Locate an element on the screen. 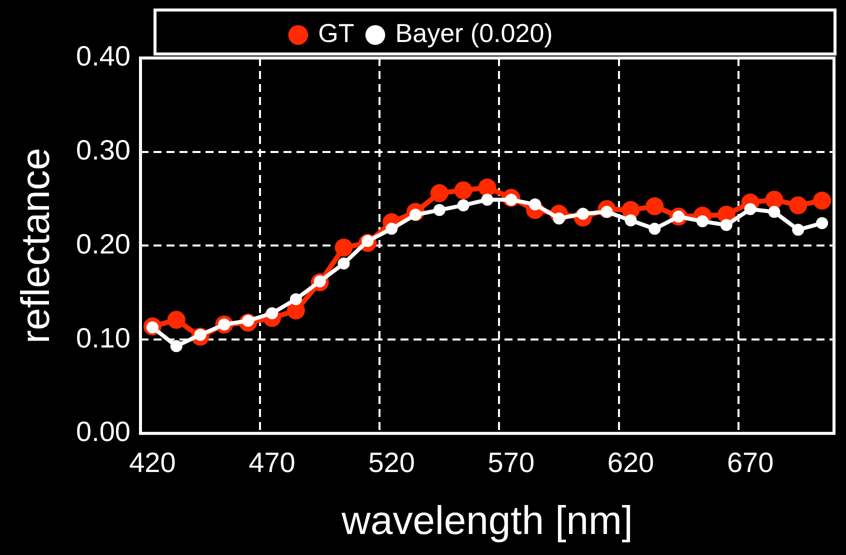  x-axis-title: wavelength [nm] is located at coordinates (486, 521).